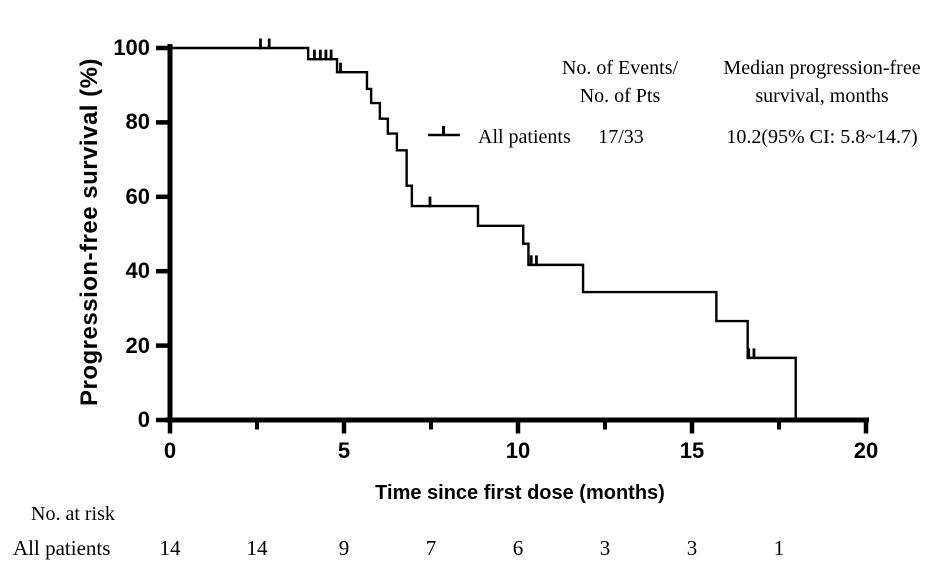 Image resolution: width=931 pixels, height=586 pixels. What do you see at coordinates (822, 137) in the screenshot?
I see `legend-median-value: 10.2(95% CI: 5.8~14.7)` at bounding box center [822, 137].